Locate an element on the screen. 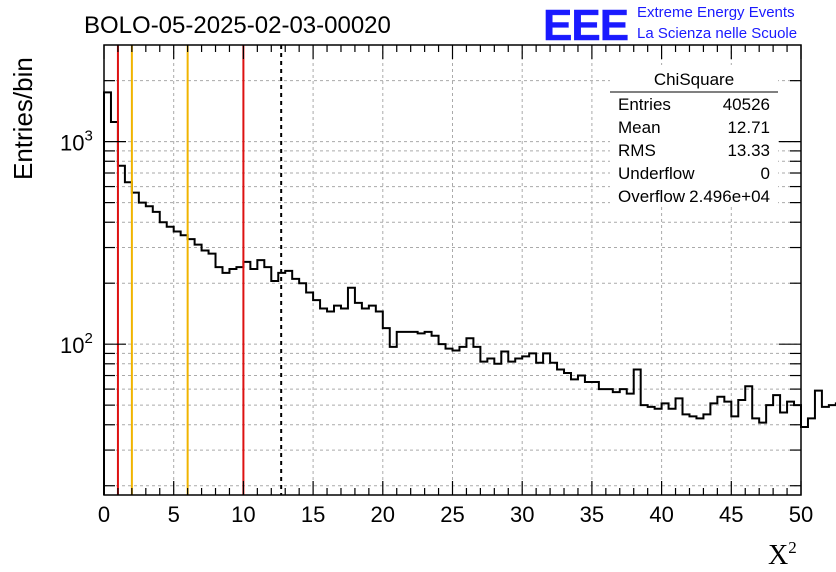 The image size is (836, 572). x-tick-label: 45 is located at coordinates (731, 514).